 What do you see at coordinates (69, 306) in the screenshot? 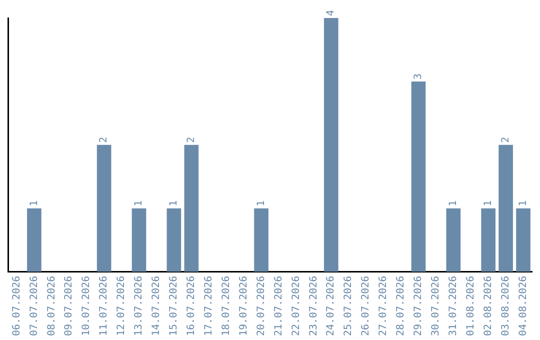
I see `x-tick-label: 09.07.2026` at bounding box center [69, 306].